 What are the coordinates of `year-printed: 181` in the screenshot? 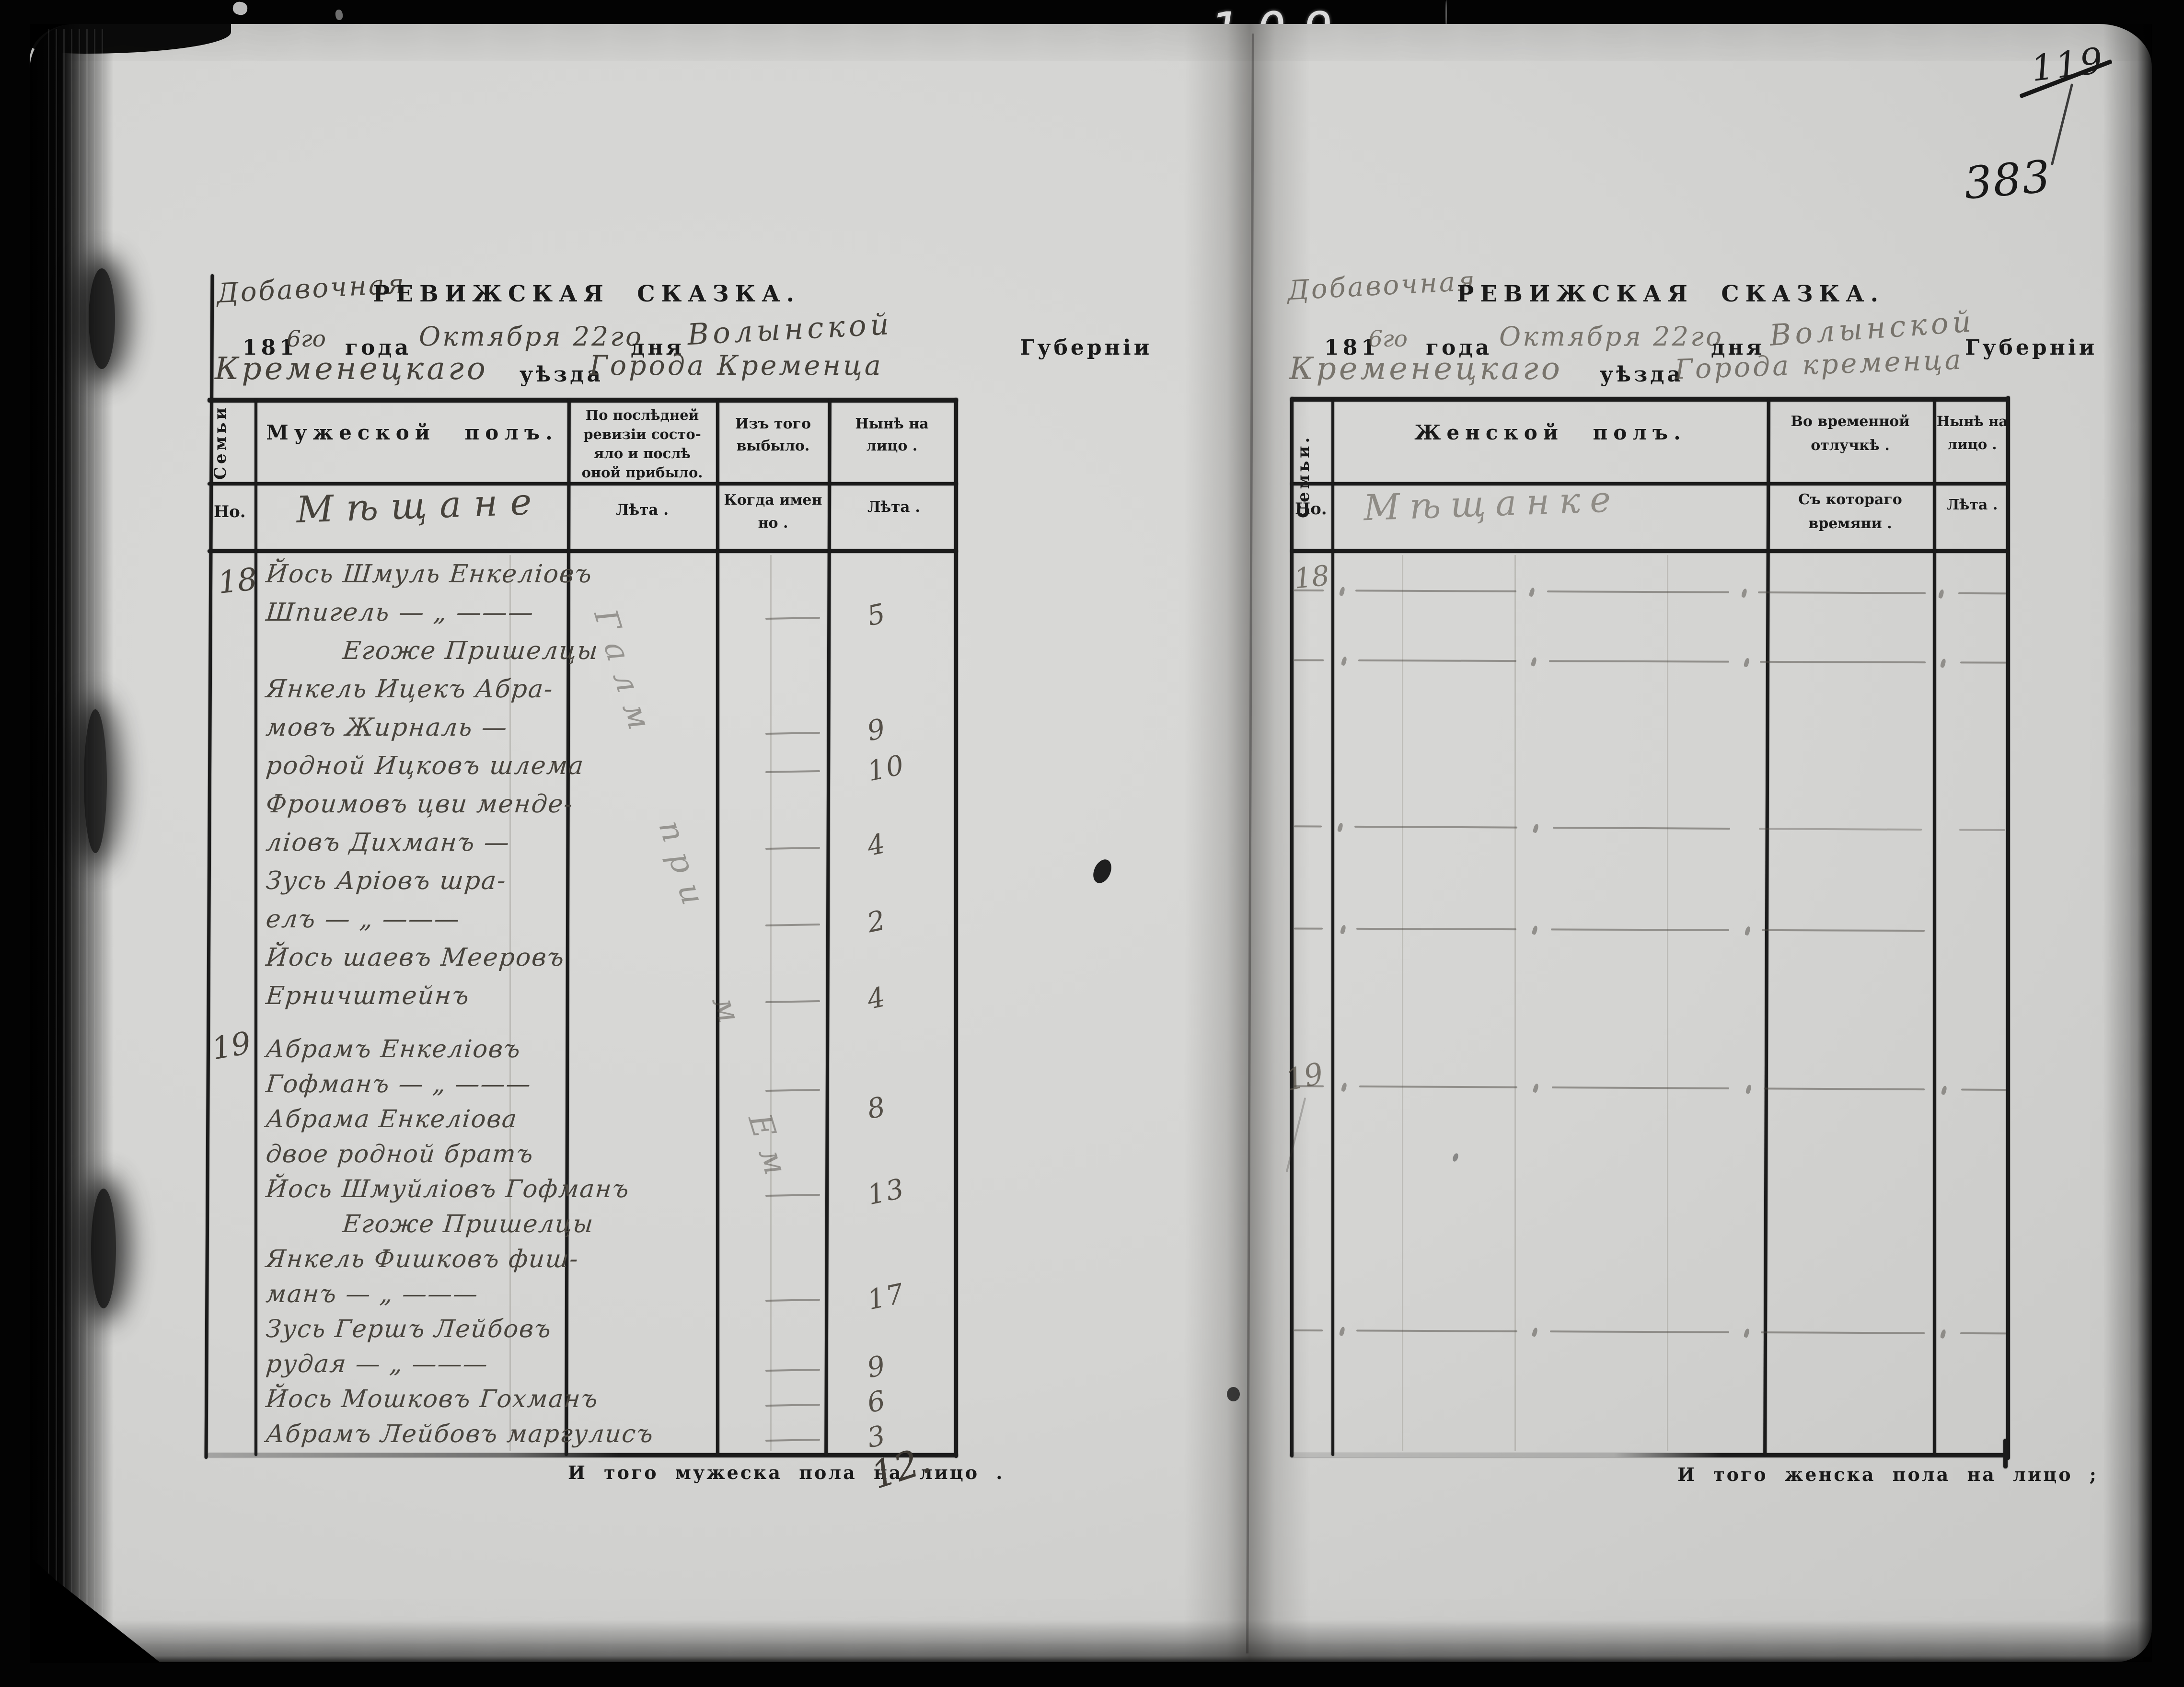 It's located at (1352, 347).